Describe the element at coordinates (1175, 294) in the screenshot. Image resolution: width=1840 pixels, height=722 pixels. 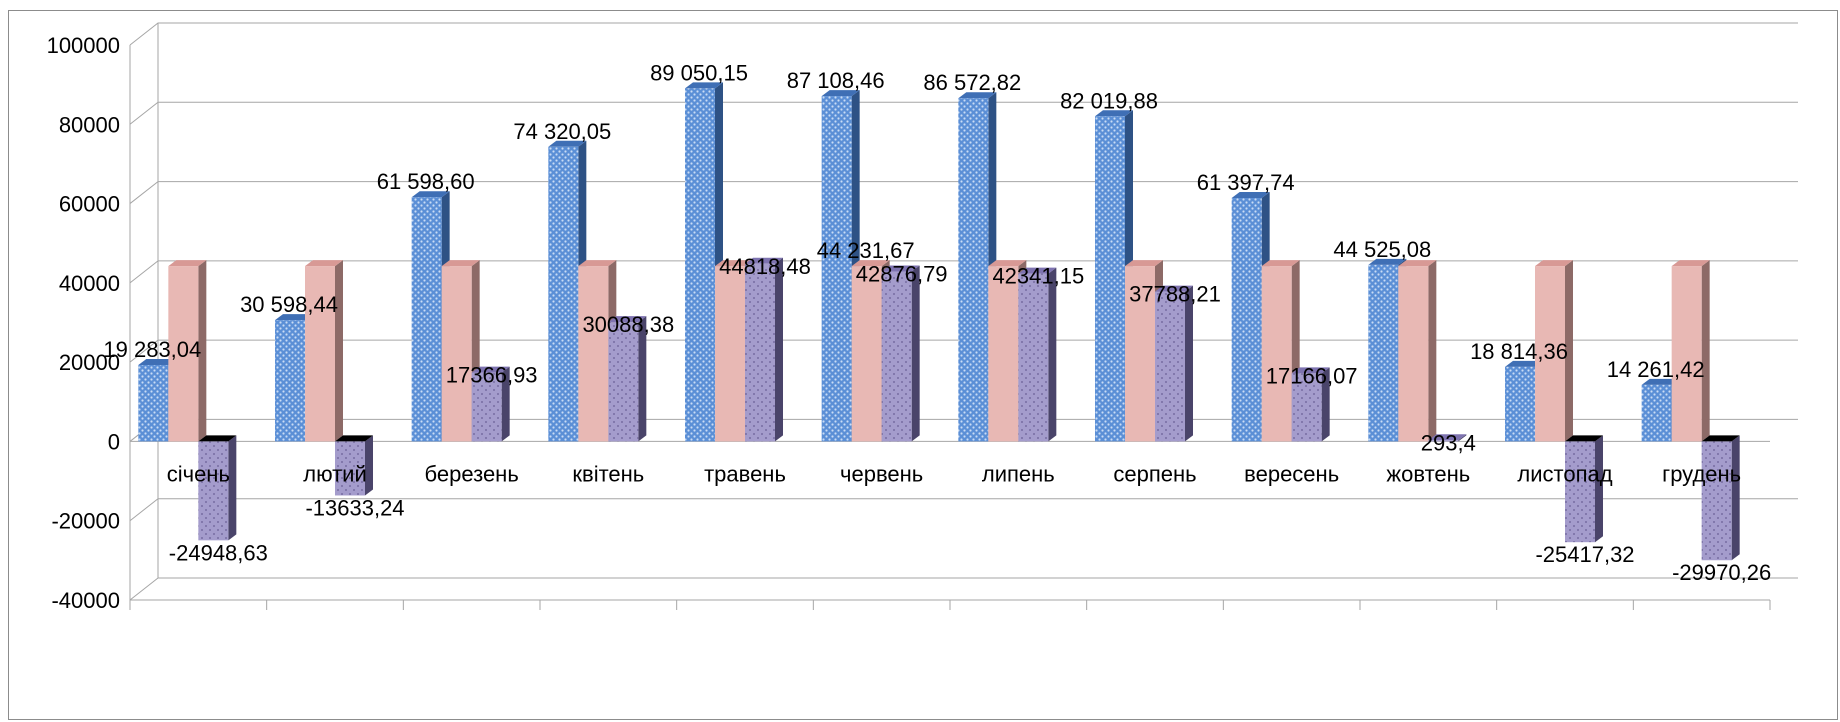
I see `data-label: 37788,21` at that location.